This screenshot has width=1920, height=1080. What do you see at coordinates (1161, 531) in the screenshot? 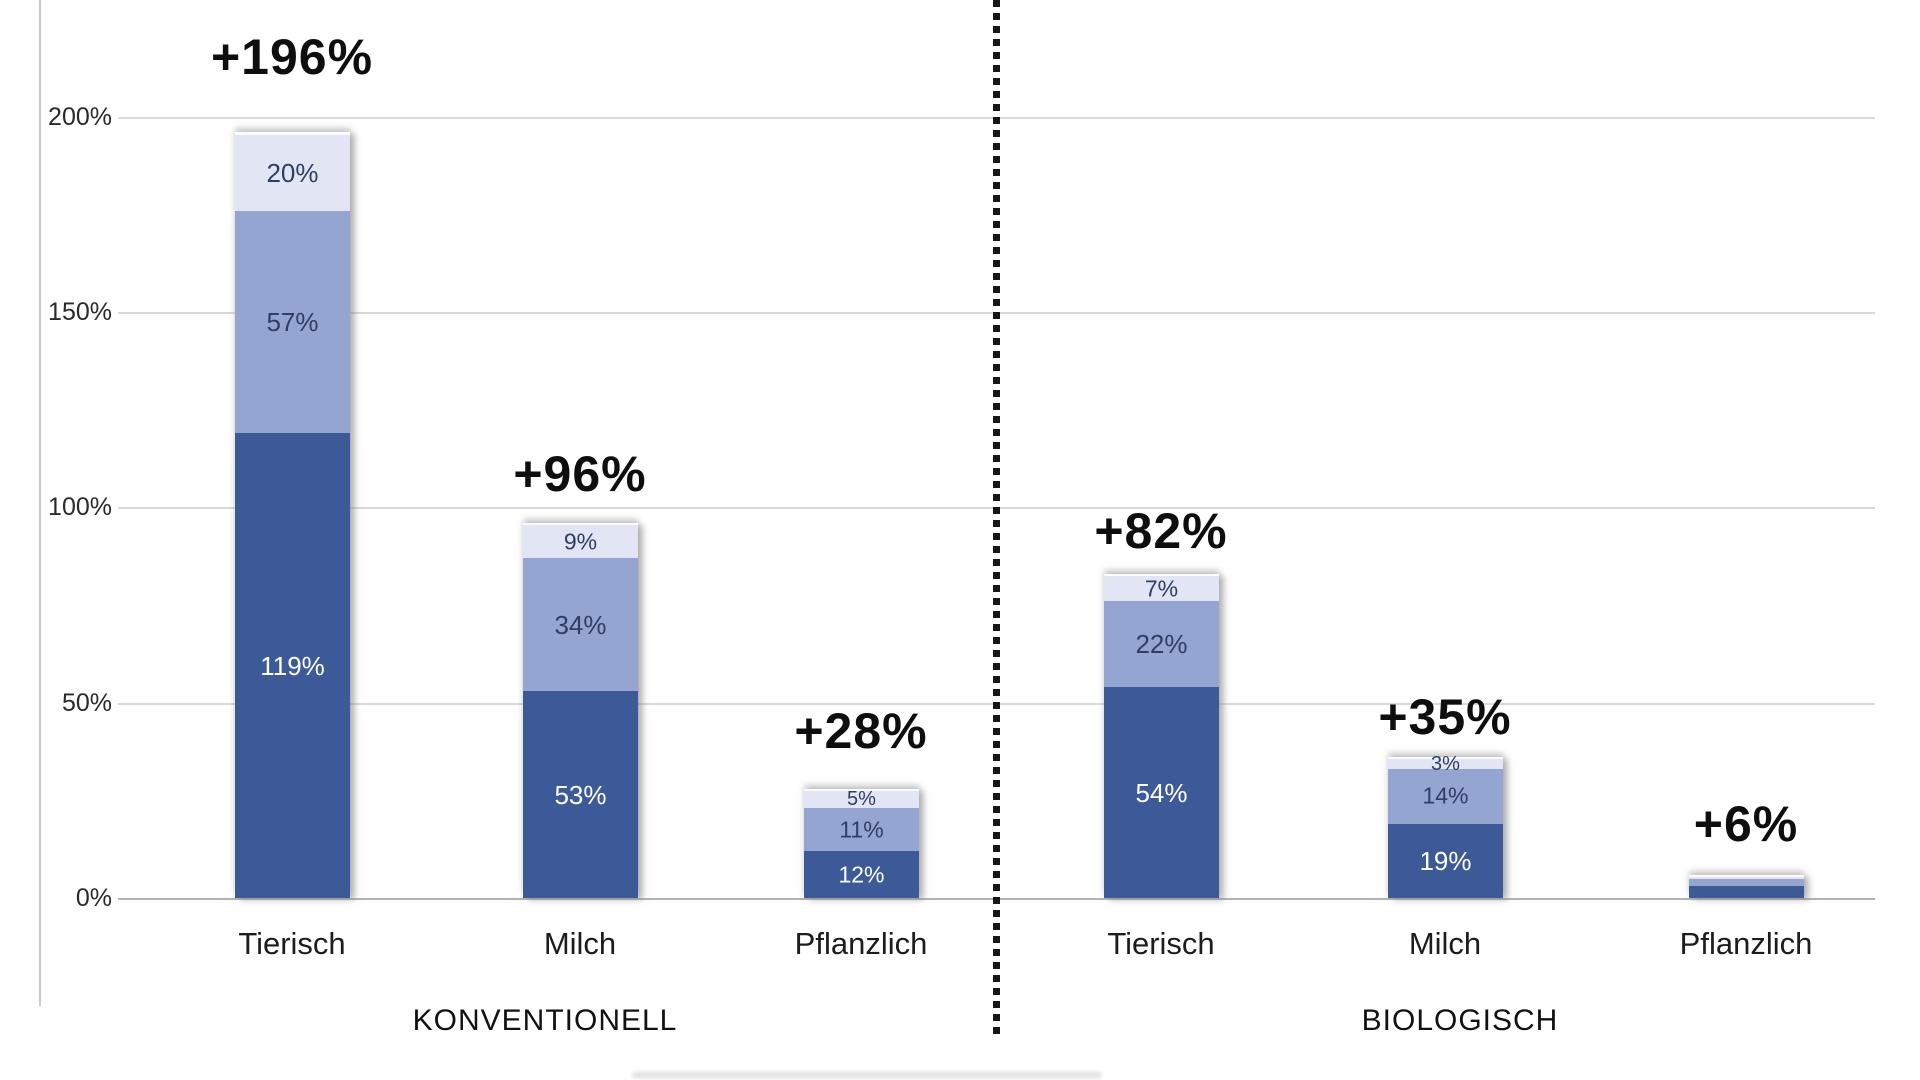
I see `total-change-label-tierisch-biologisch: +82%` at bounding box center [1161, 531].